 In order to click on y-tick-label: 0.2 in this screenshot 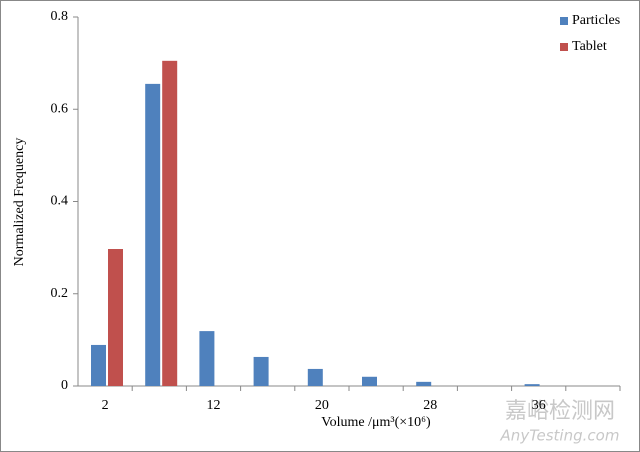, I will do `click(60, 293)`.